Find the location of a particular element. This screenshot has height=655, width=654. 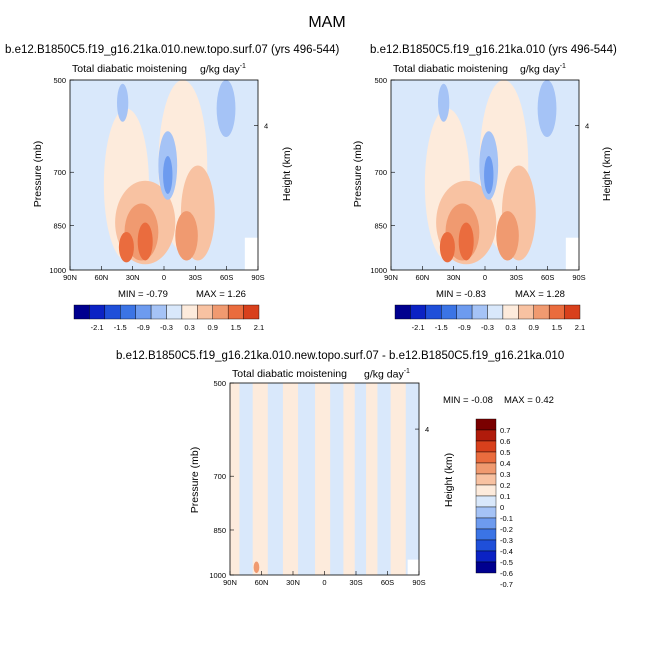

panel-1-colorbar-label: 0.3 is located at coordinates (189, 327).